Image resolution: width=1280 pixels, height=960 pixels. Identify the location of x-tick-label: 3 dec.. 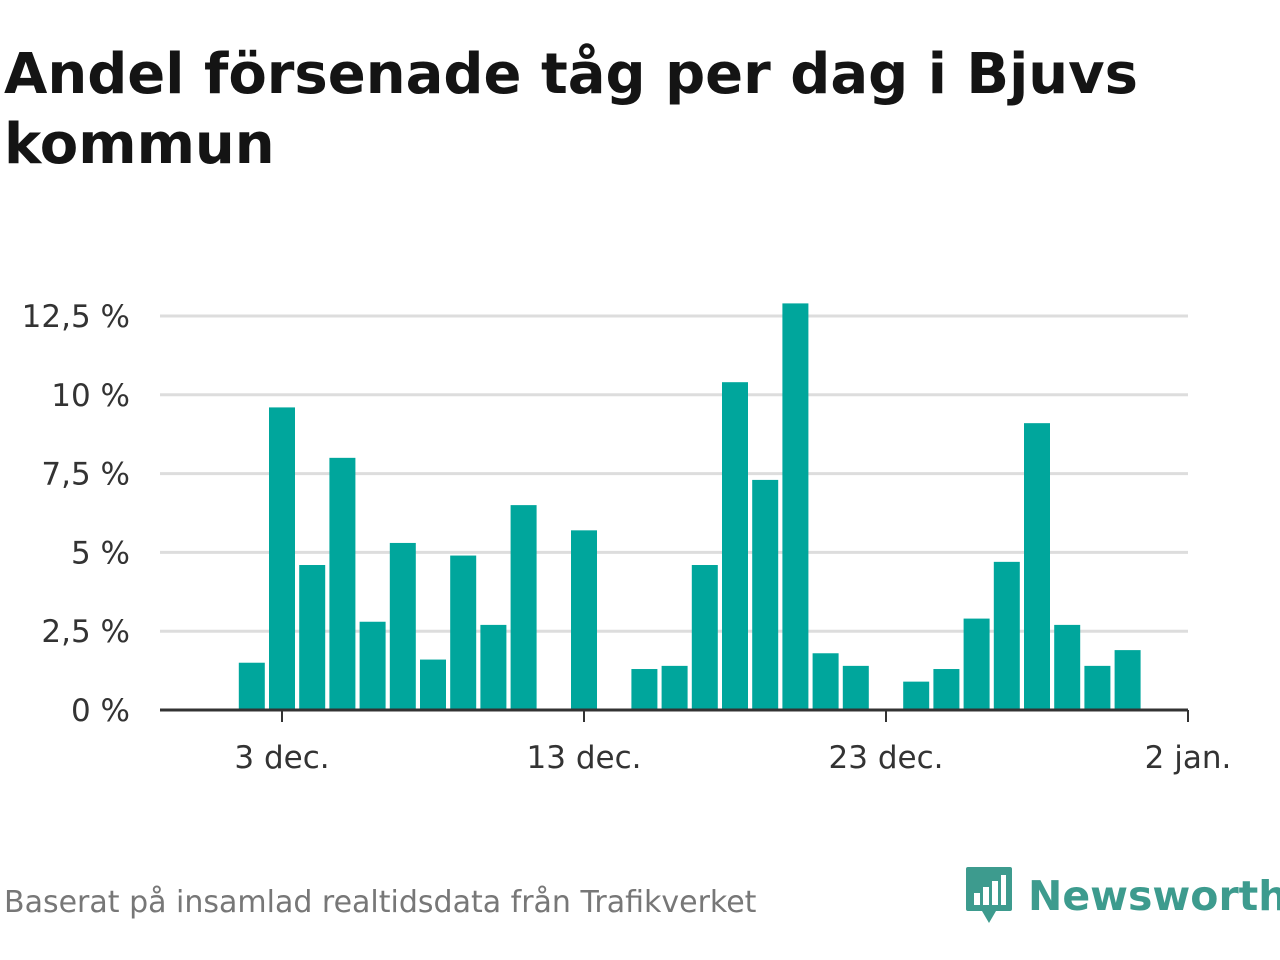
(281, 758).